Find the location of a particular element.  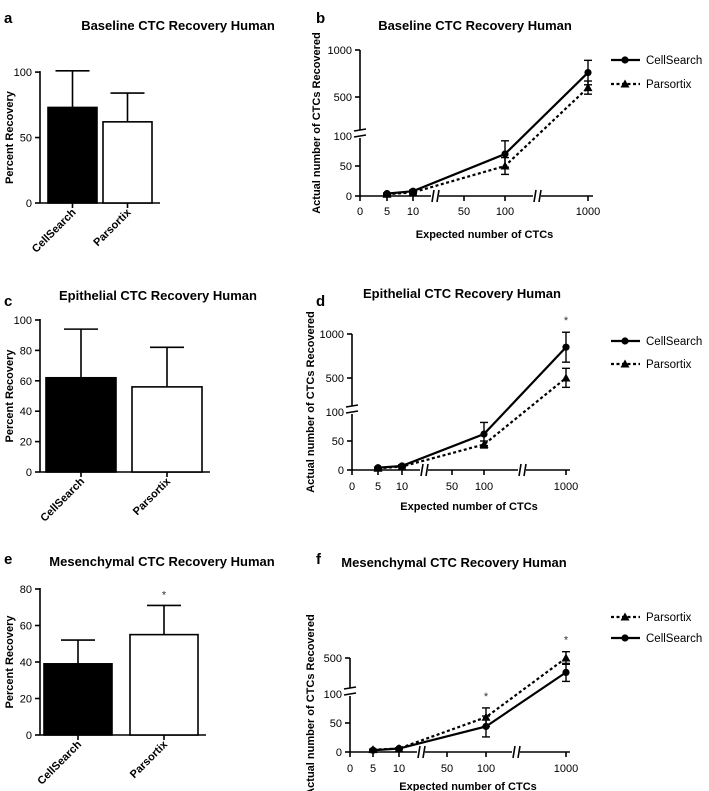

y-tick-label: 40 is located at coordinates (26, 412).